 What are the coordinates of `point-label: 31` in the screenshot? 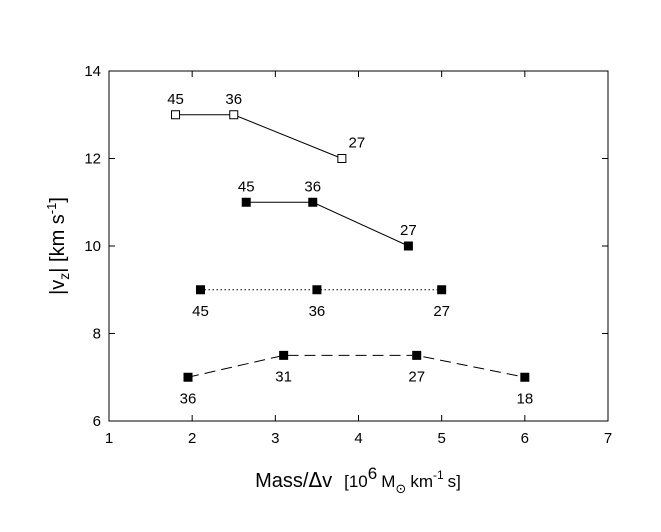 It's located at (283, 376).